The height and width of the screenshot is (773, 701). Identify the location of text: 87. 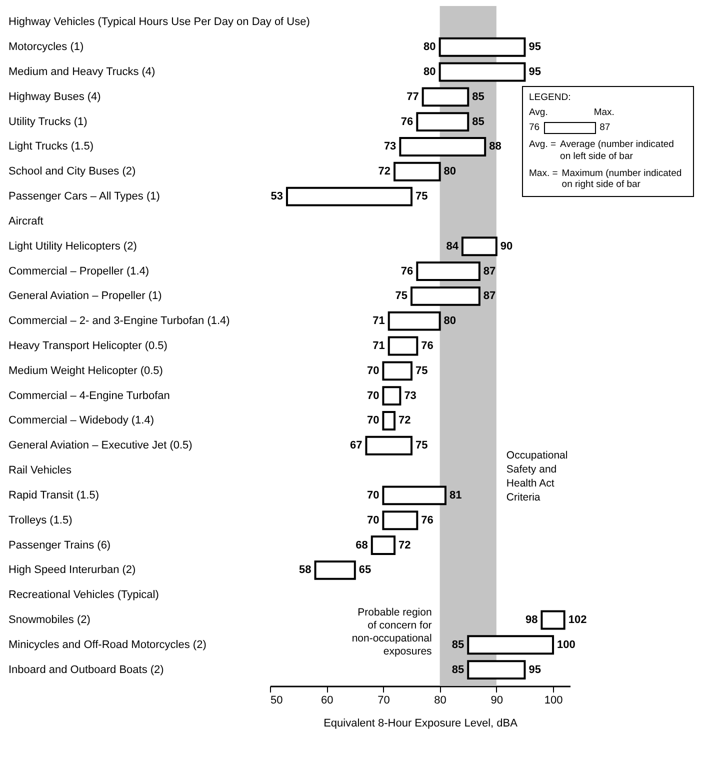
(605, 128).